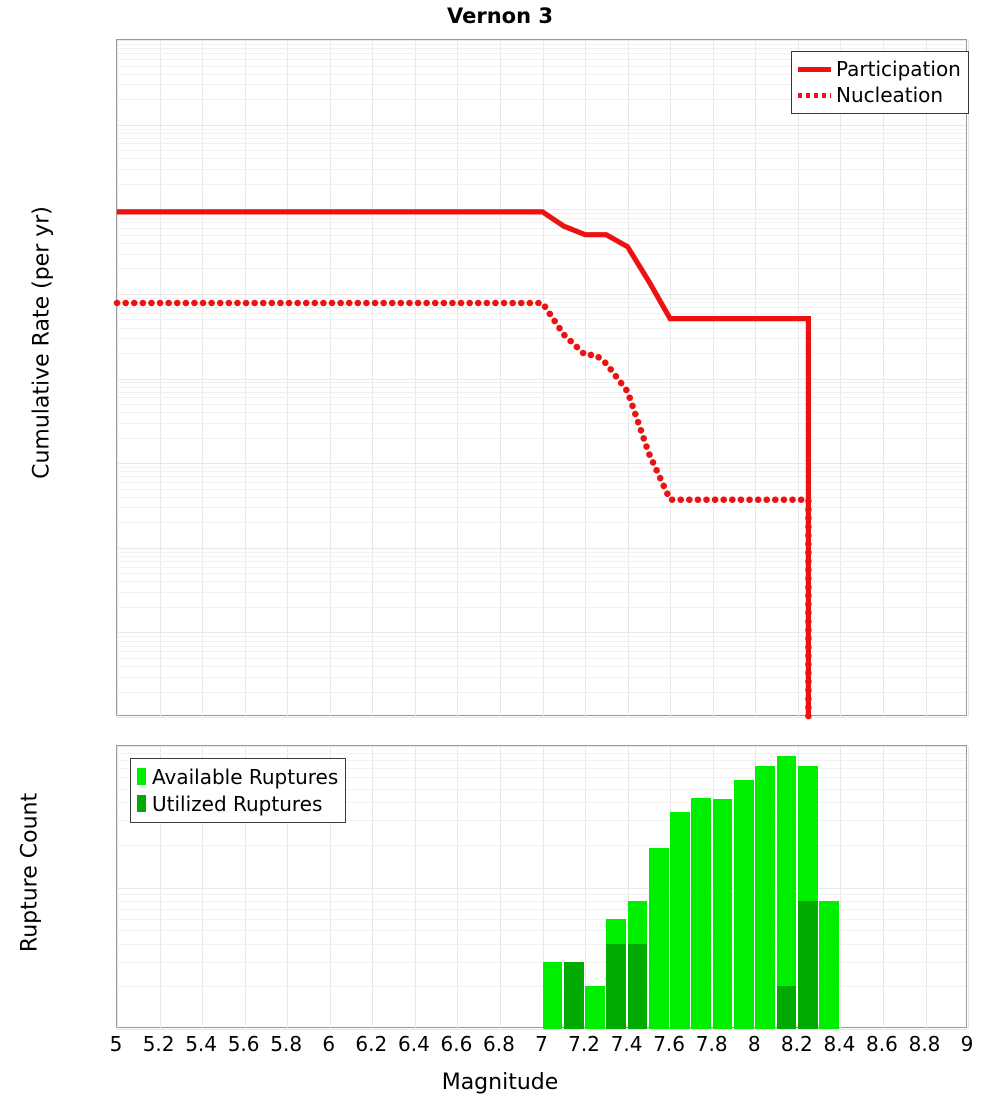  What do you see at coordinates (286, 1044) in the screenshot?
I see `x-tick-label: 5.8` at bounding box center [286, 1044].